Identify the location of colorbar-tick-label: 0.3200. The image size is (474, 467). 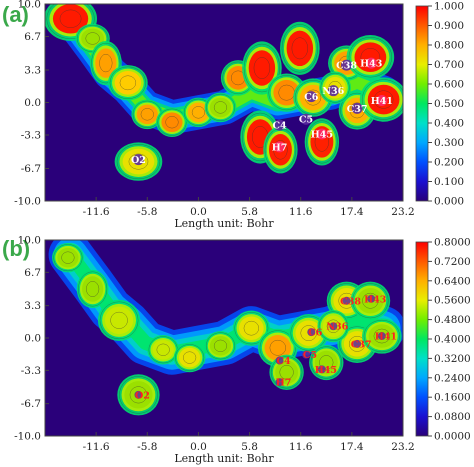
(452, 359).